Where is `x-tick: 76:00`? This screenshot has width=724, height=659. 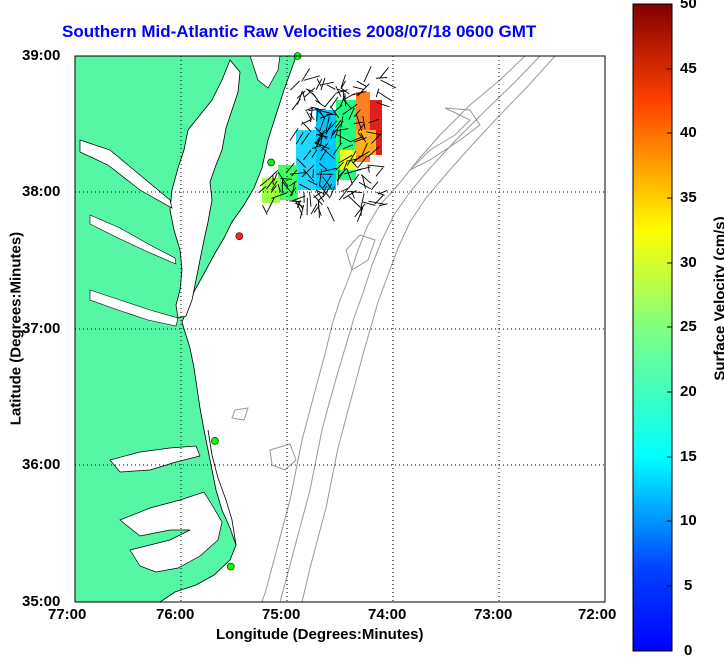 x-tick: 76:00 is located at coordinates (175, 614).